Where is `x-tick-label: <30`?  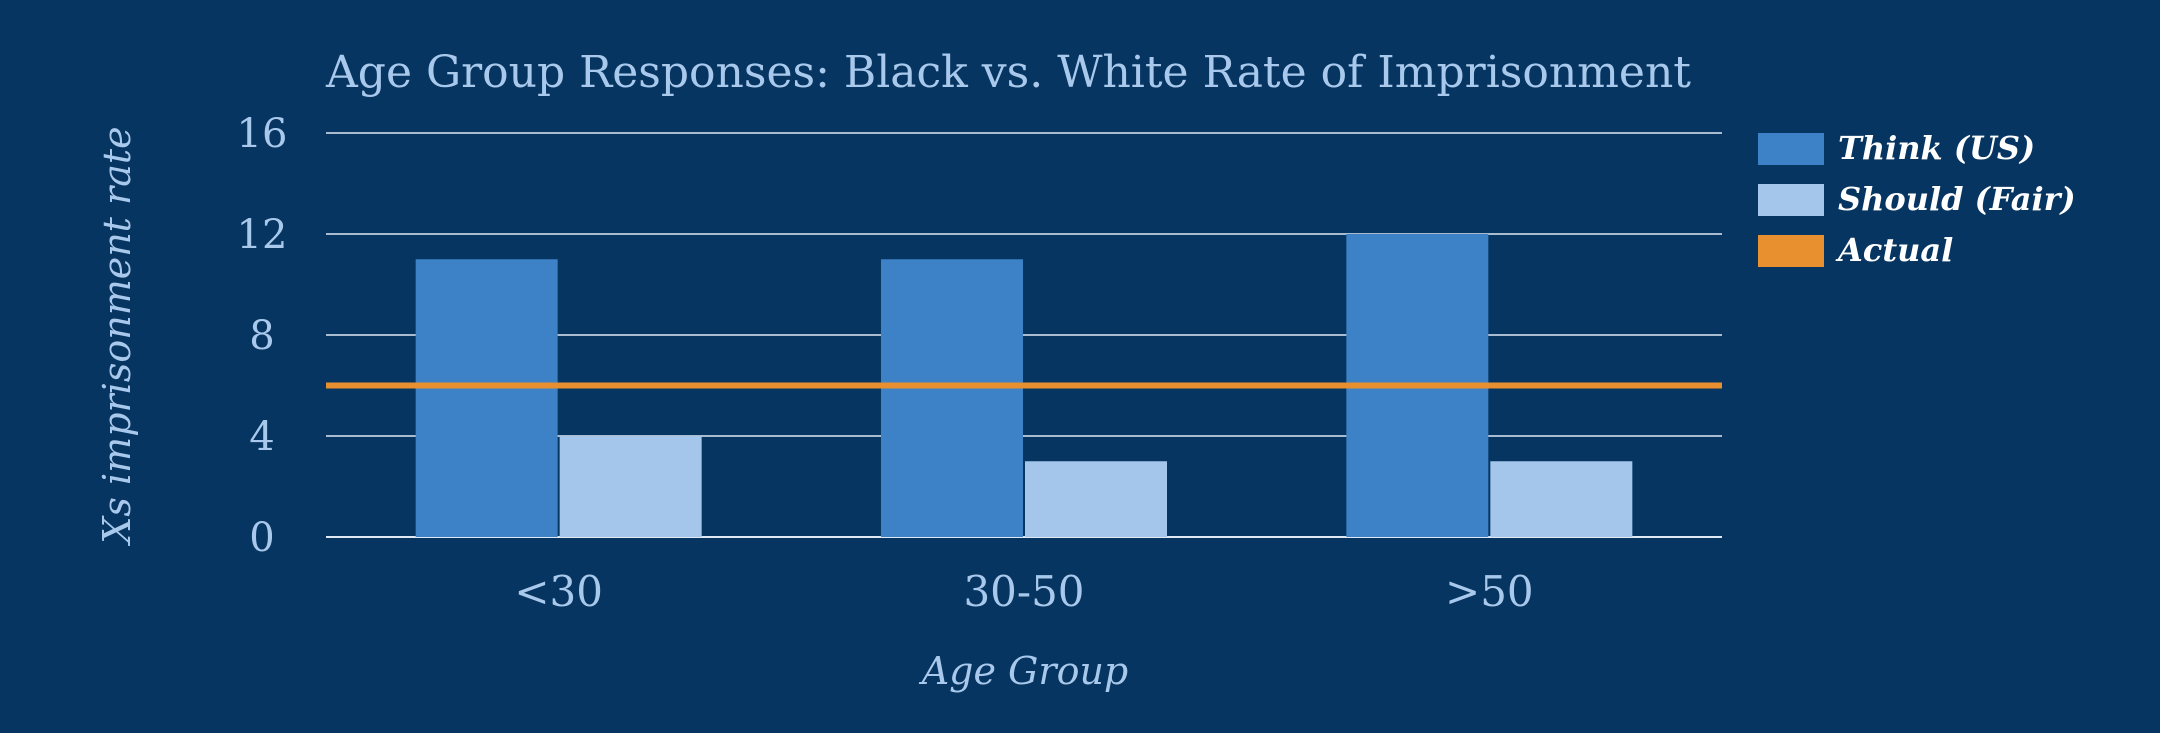
x-tick-label: <30 is located at coordinates (558, 591).